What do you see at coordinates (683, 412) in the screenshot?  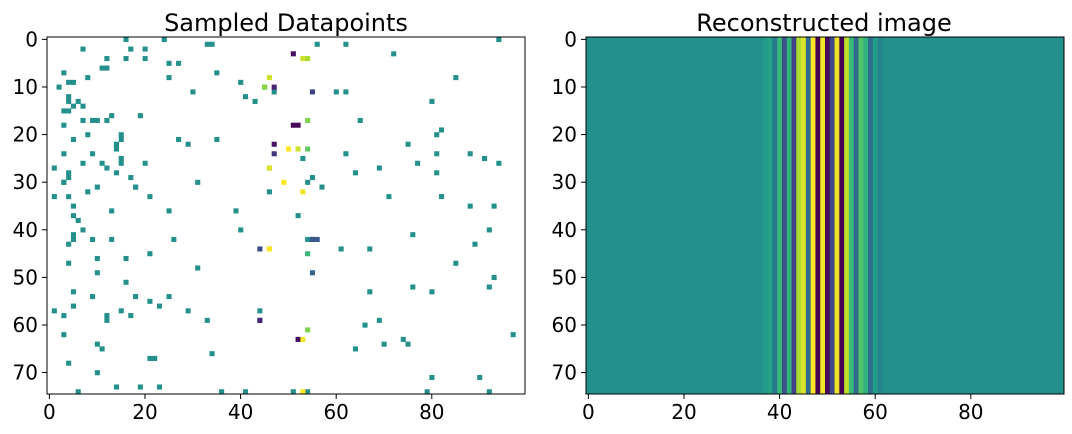 I see `x-tick-label: 20` at bounding box center [683, 412].